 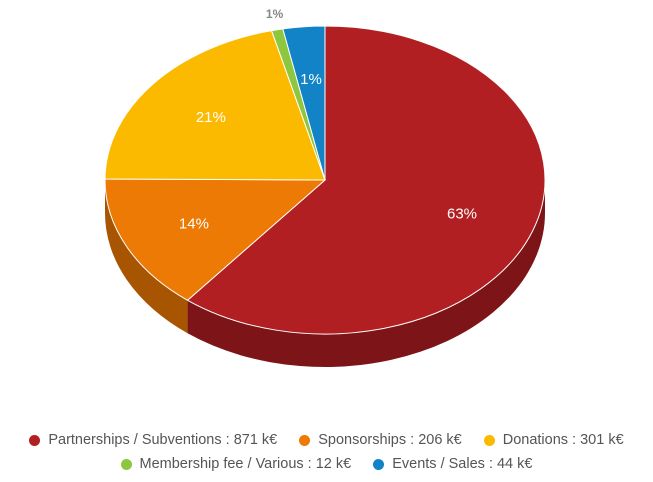 I want to click on legend-swatch-donations, so click(x=489, y=440).